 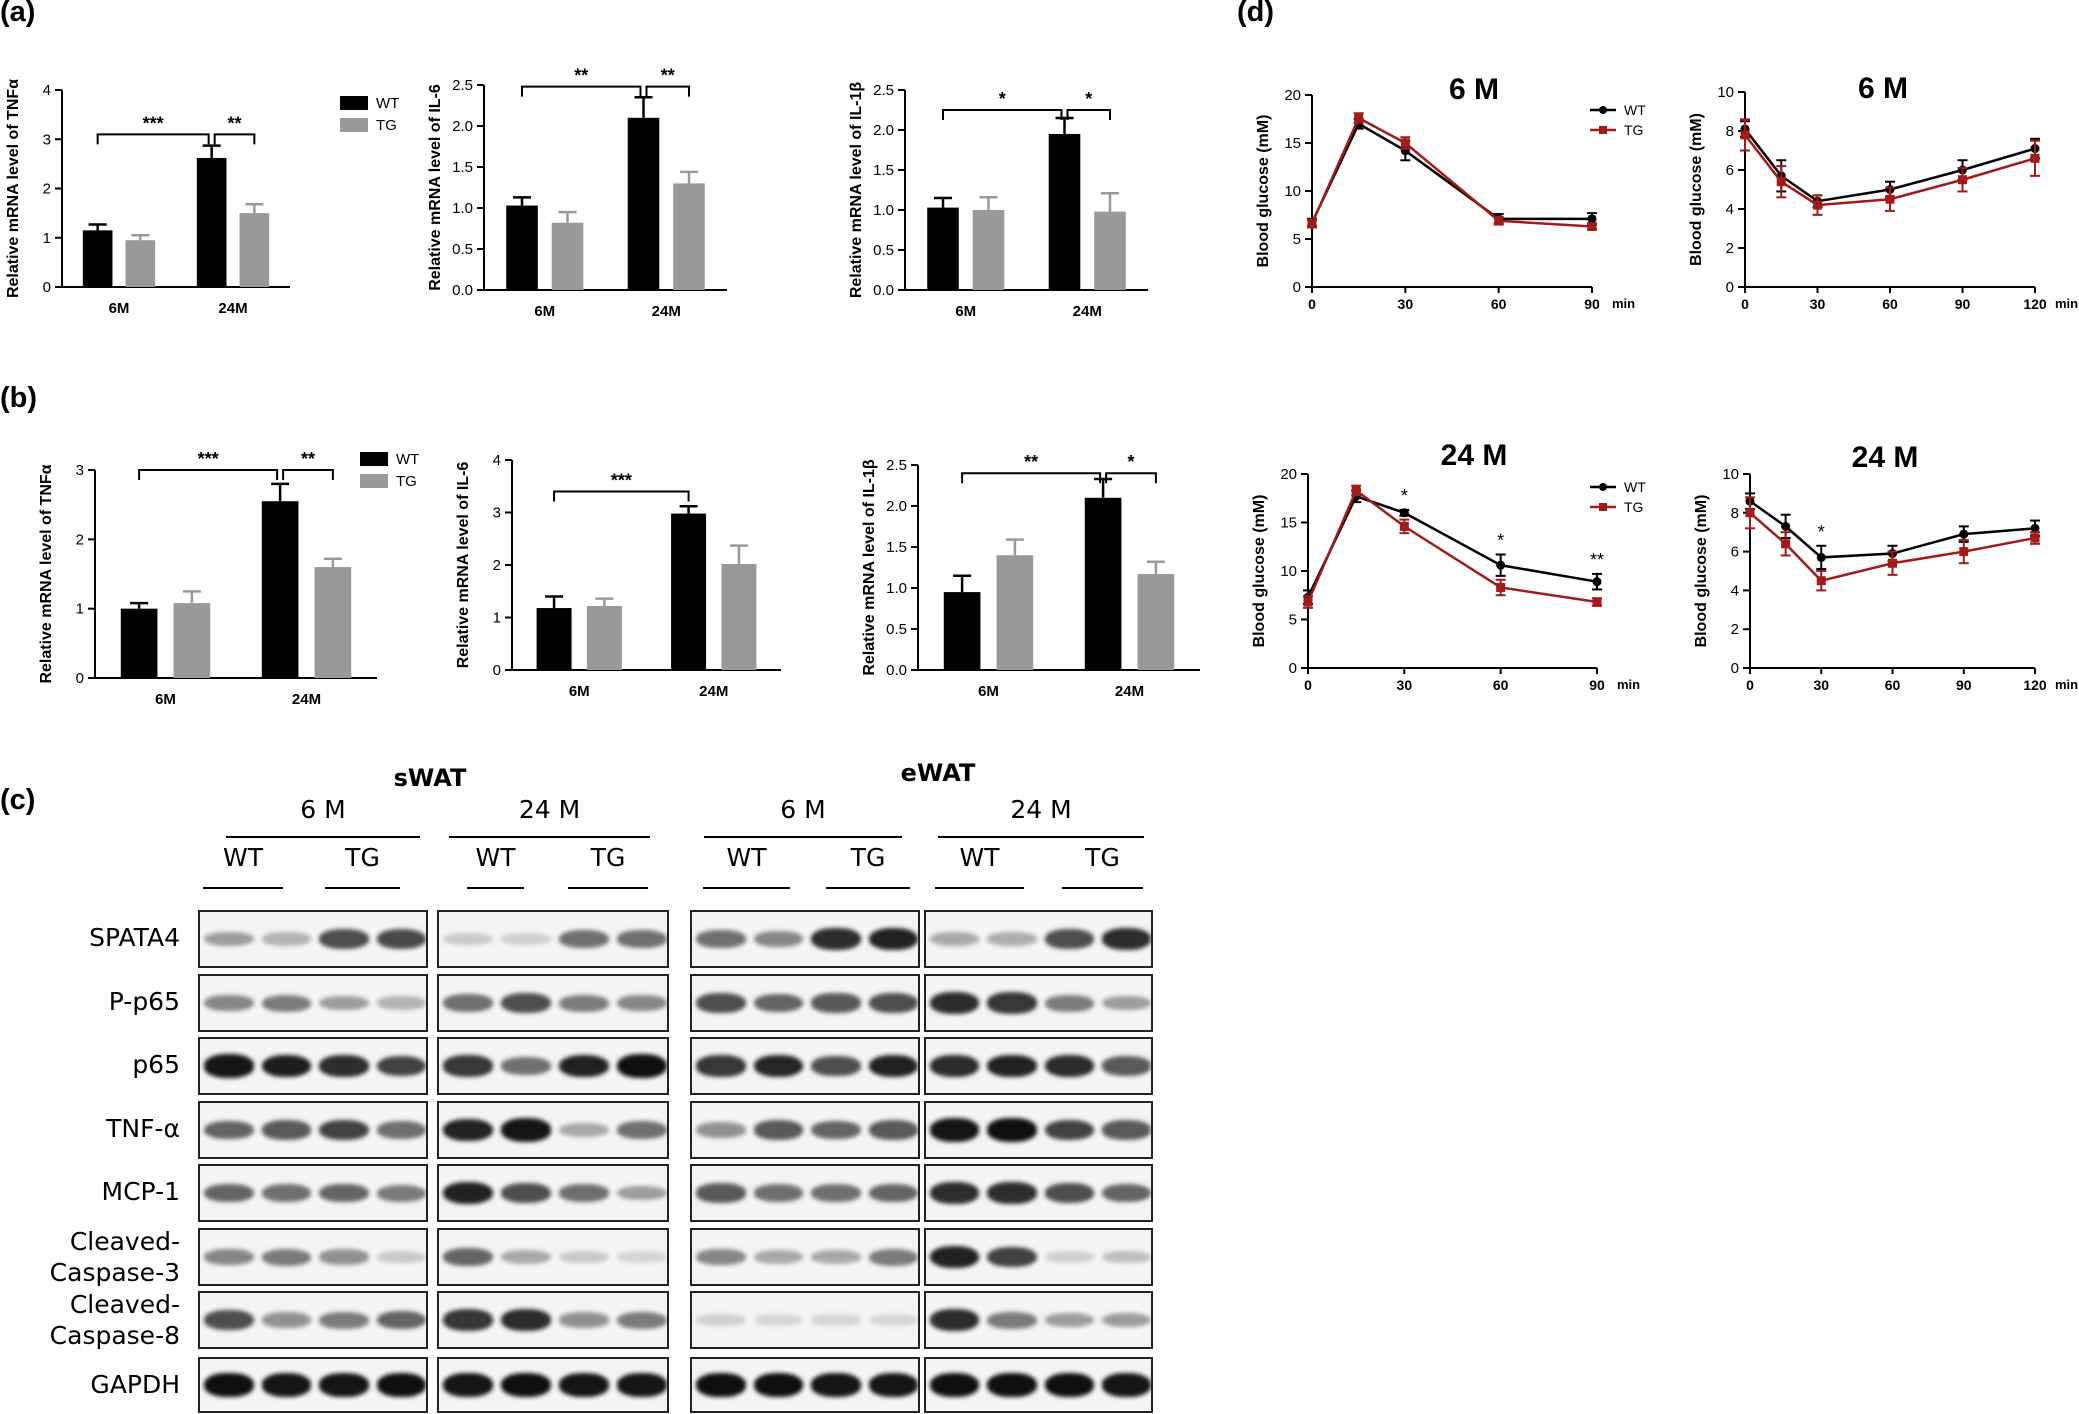 I want to click on y-tick-label: 10, so click(x=1725, y=92).